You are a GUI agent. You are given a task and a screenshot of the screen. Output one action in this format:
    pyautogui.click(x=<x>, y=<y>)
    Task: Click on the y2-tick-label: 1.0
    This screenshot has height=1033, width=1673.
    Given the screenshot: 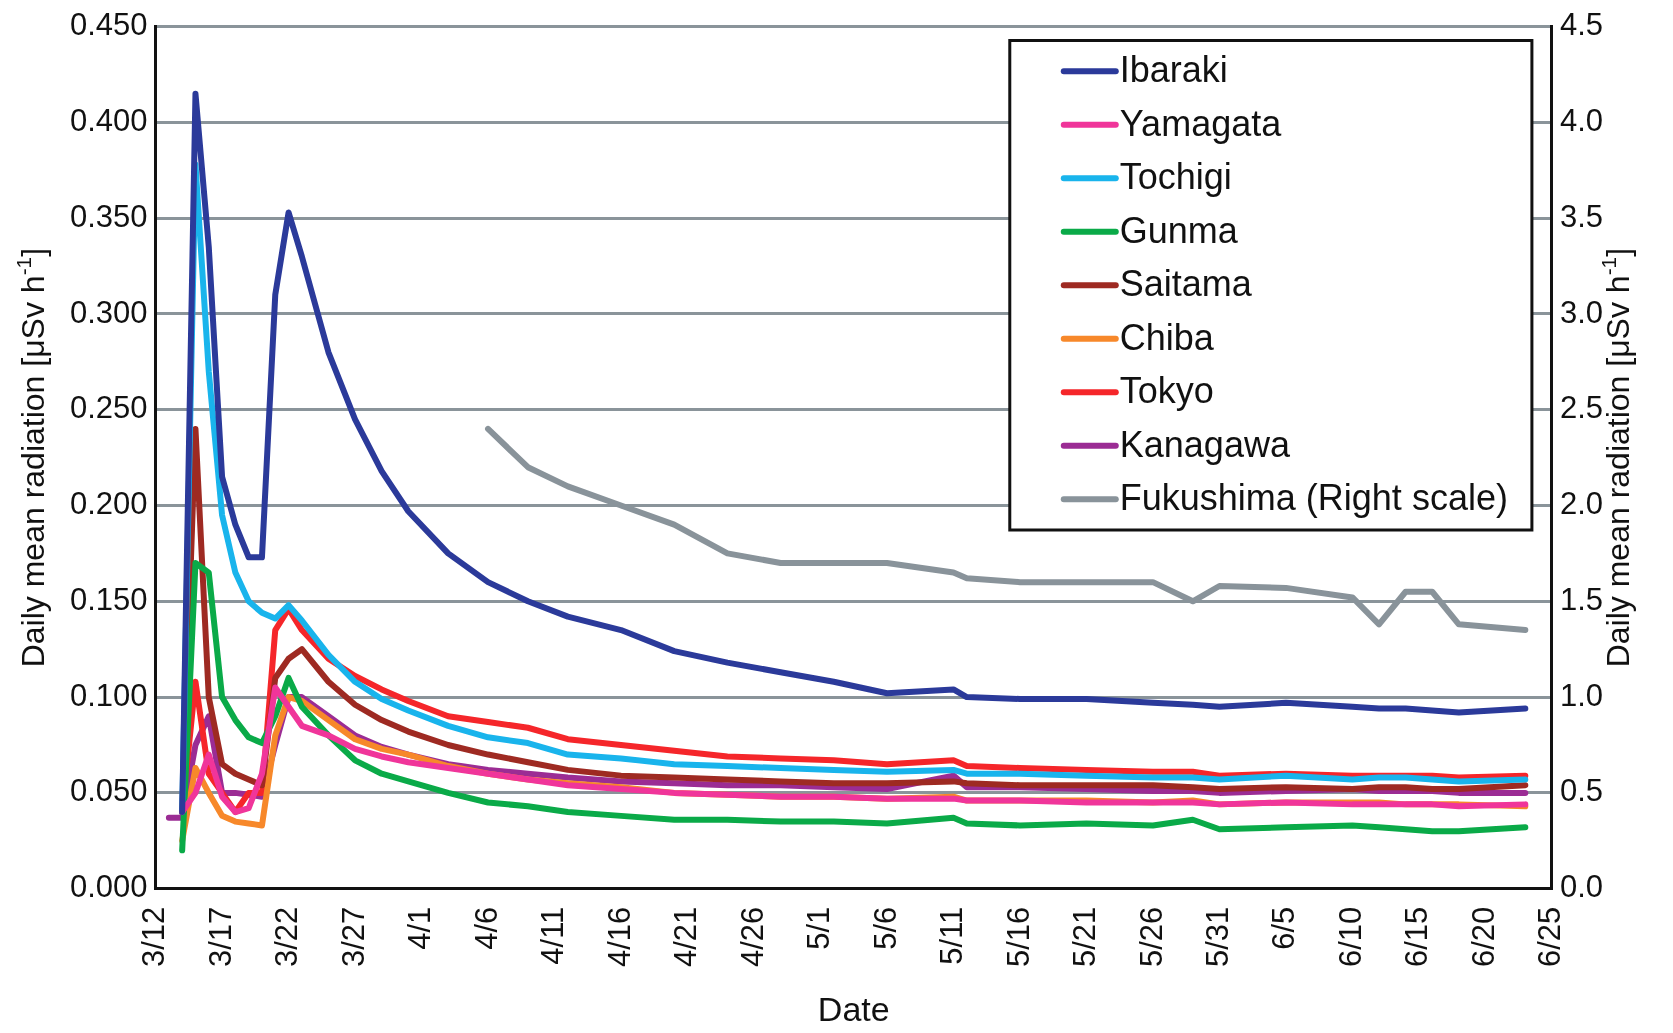 What is the action you would take?
    pyautogui.click(x=1581, y=695)
    